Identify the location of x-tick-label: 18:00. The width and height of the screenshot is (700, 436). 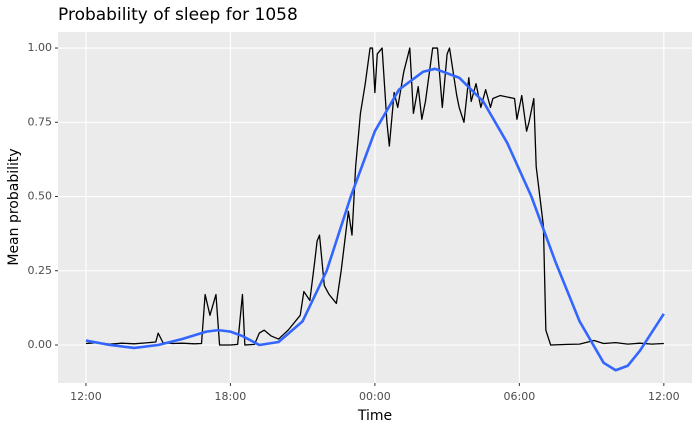
(231, 396).